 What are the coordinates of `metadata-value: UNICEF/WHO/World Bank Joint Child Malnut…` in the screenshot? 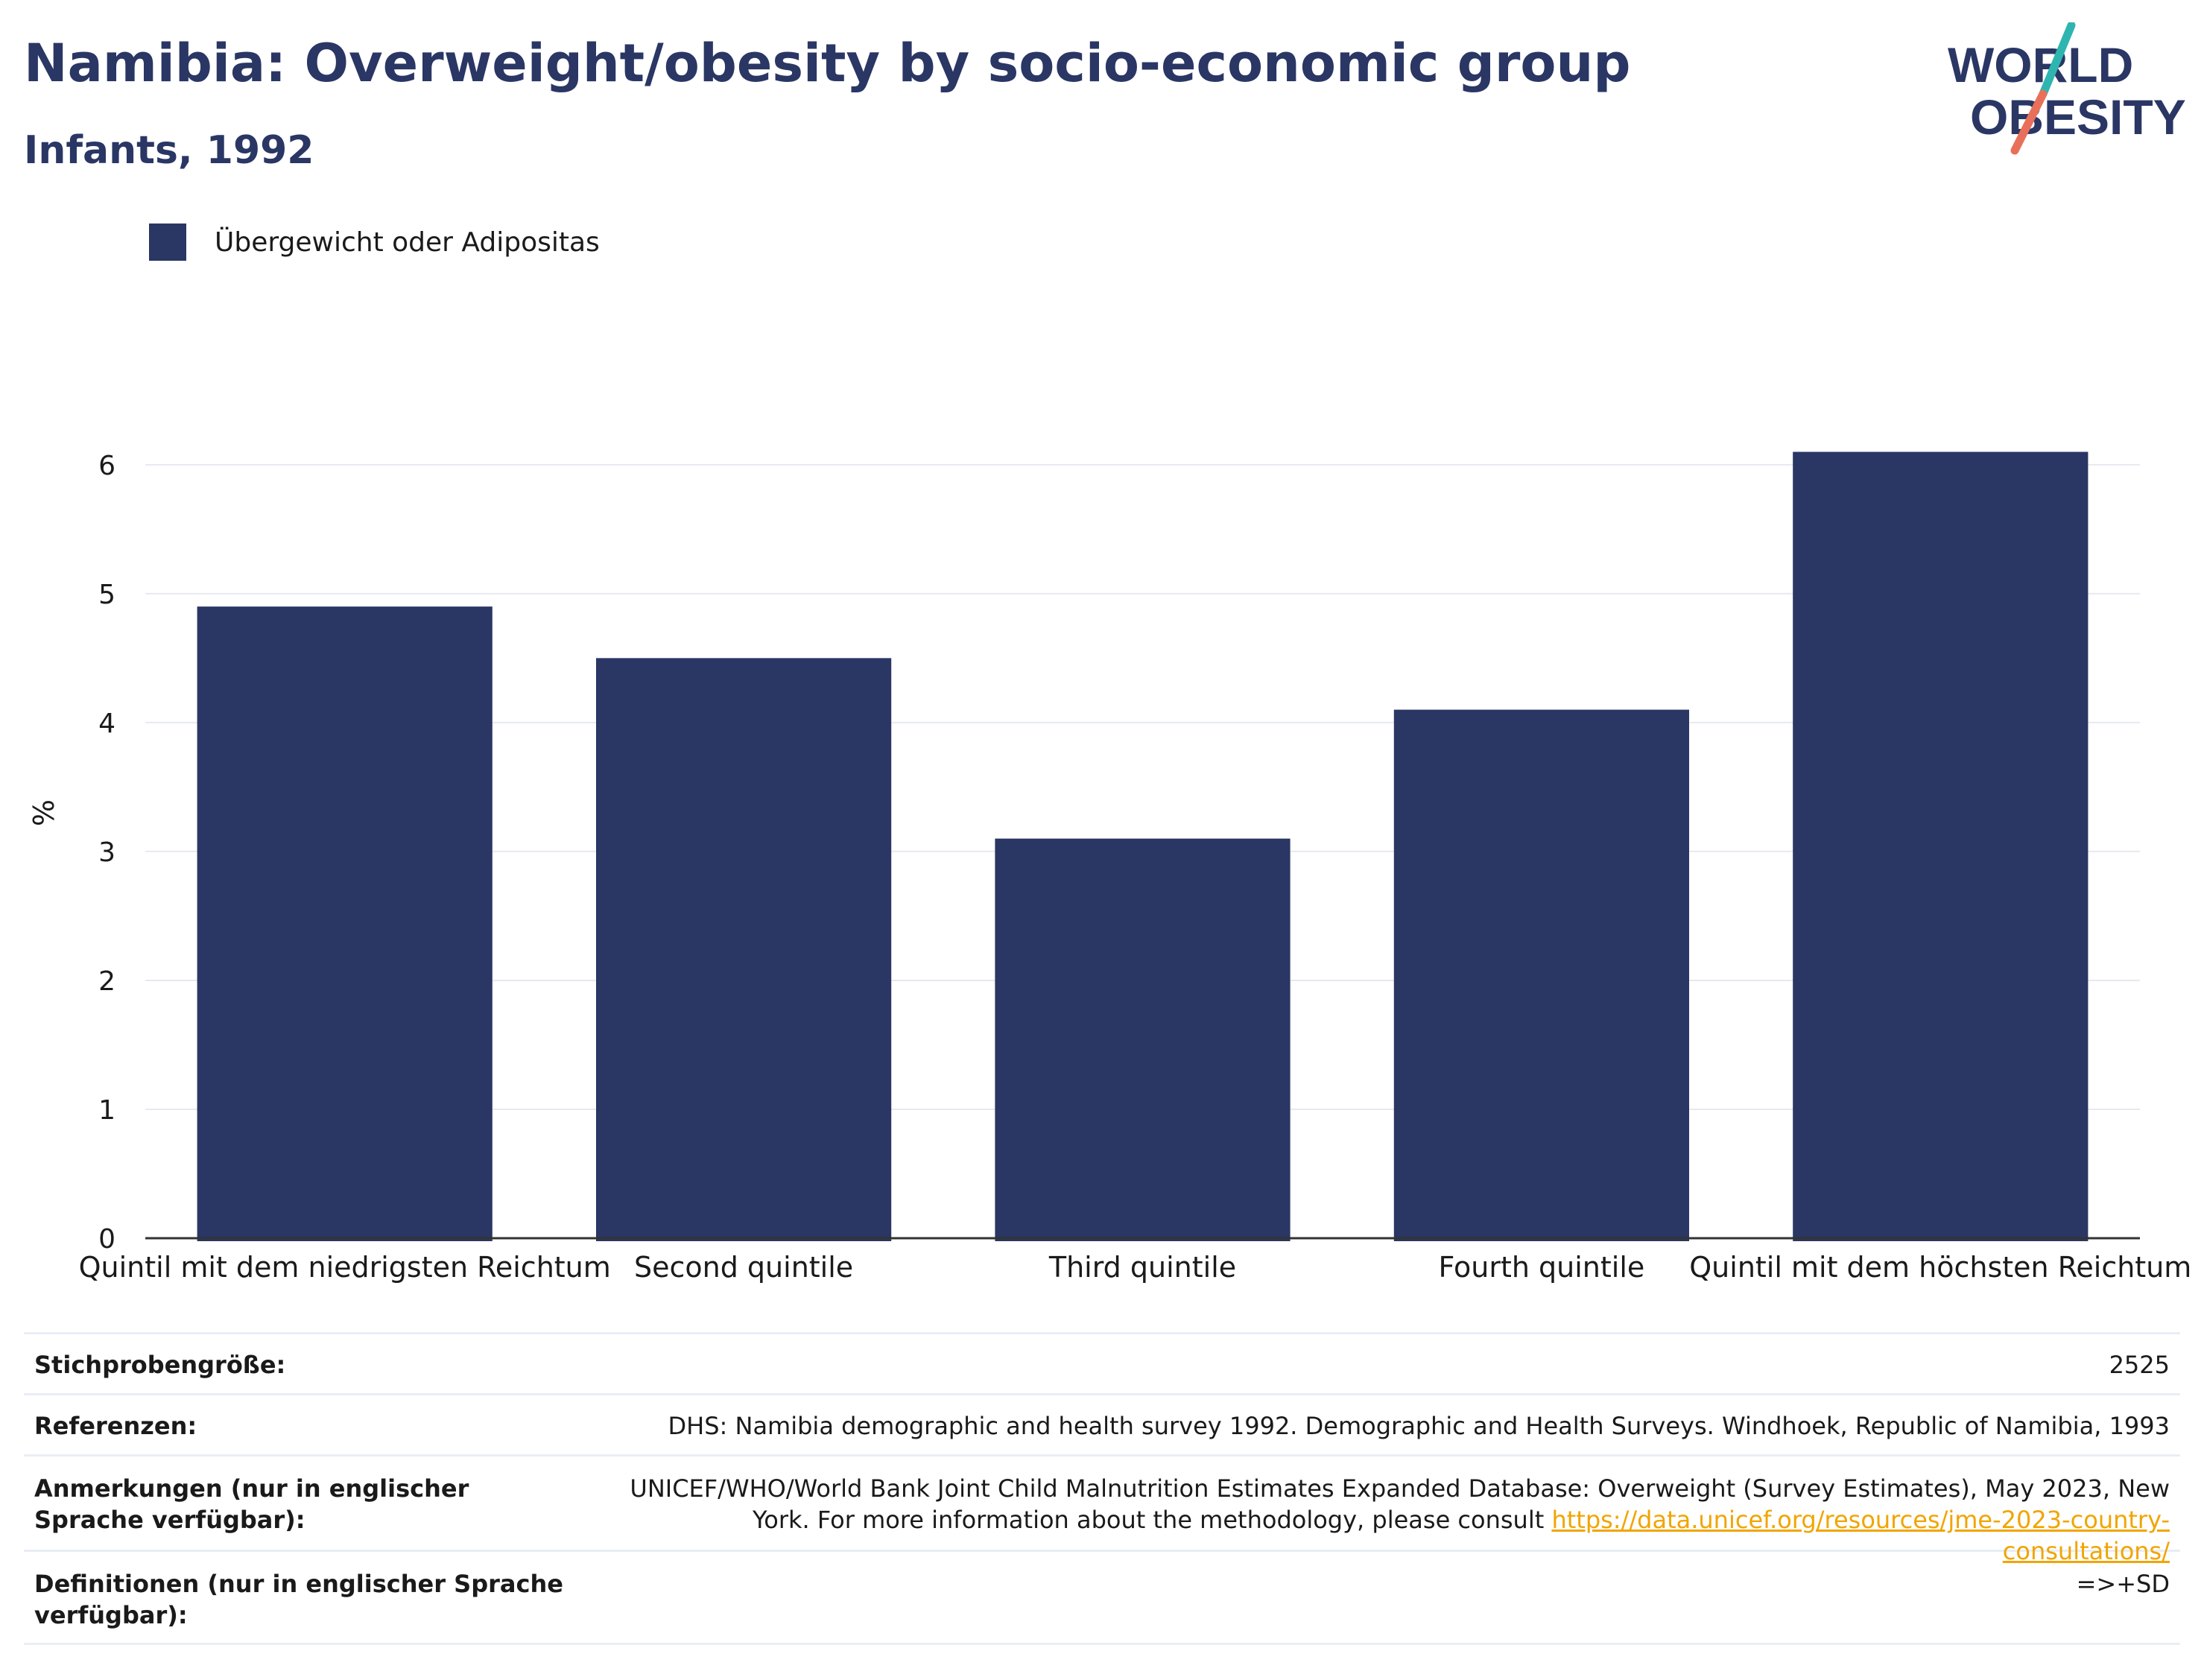 It's located at (1400, 1519).